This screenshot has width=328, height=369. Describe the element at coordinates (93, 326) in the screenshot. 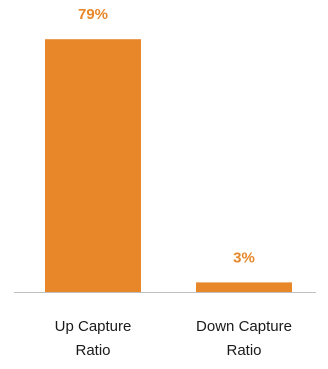

I see `x-tick-label-0-line-0: Up Capture` at that location.